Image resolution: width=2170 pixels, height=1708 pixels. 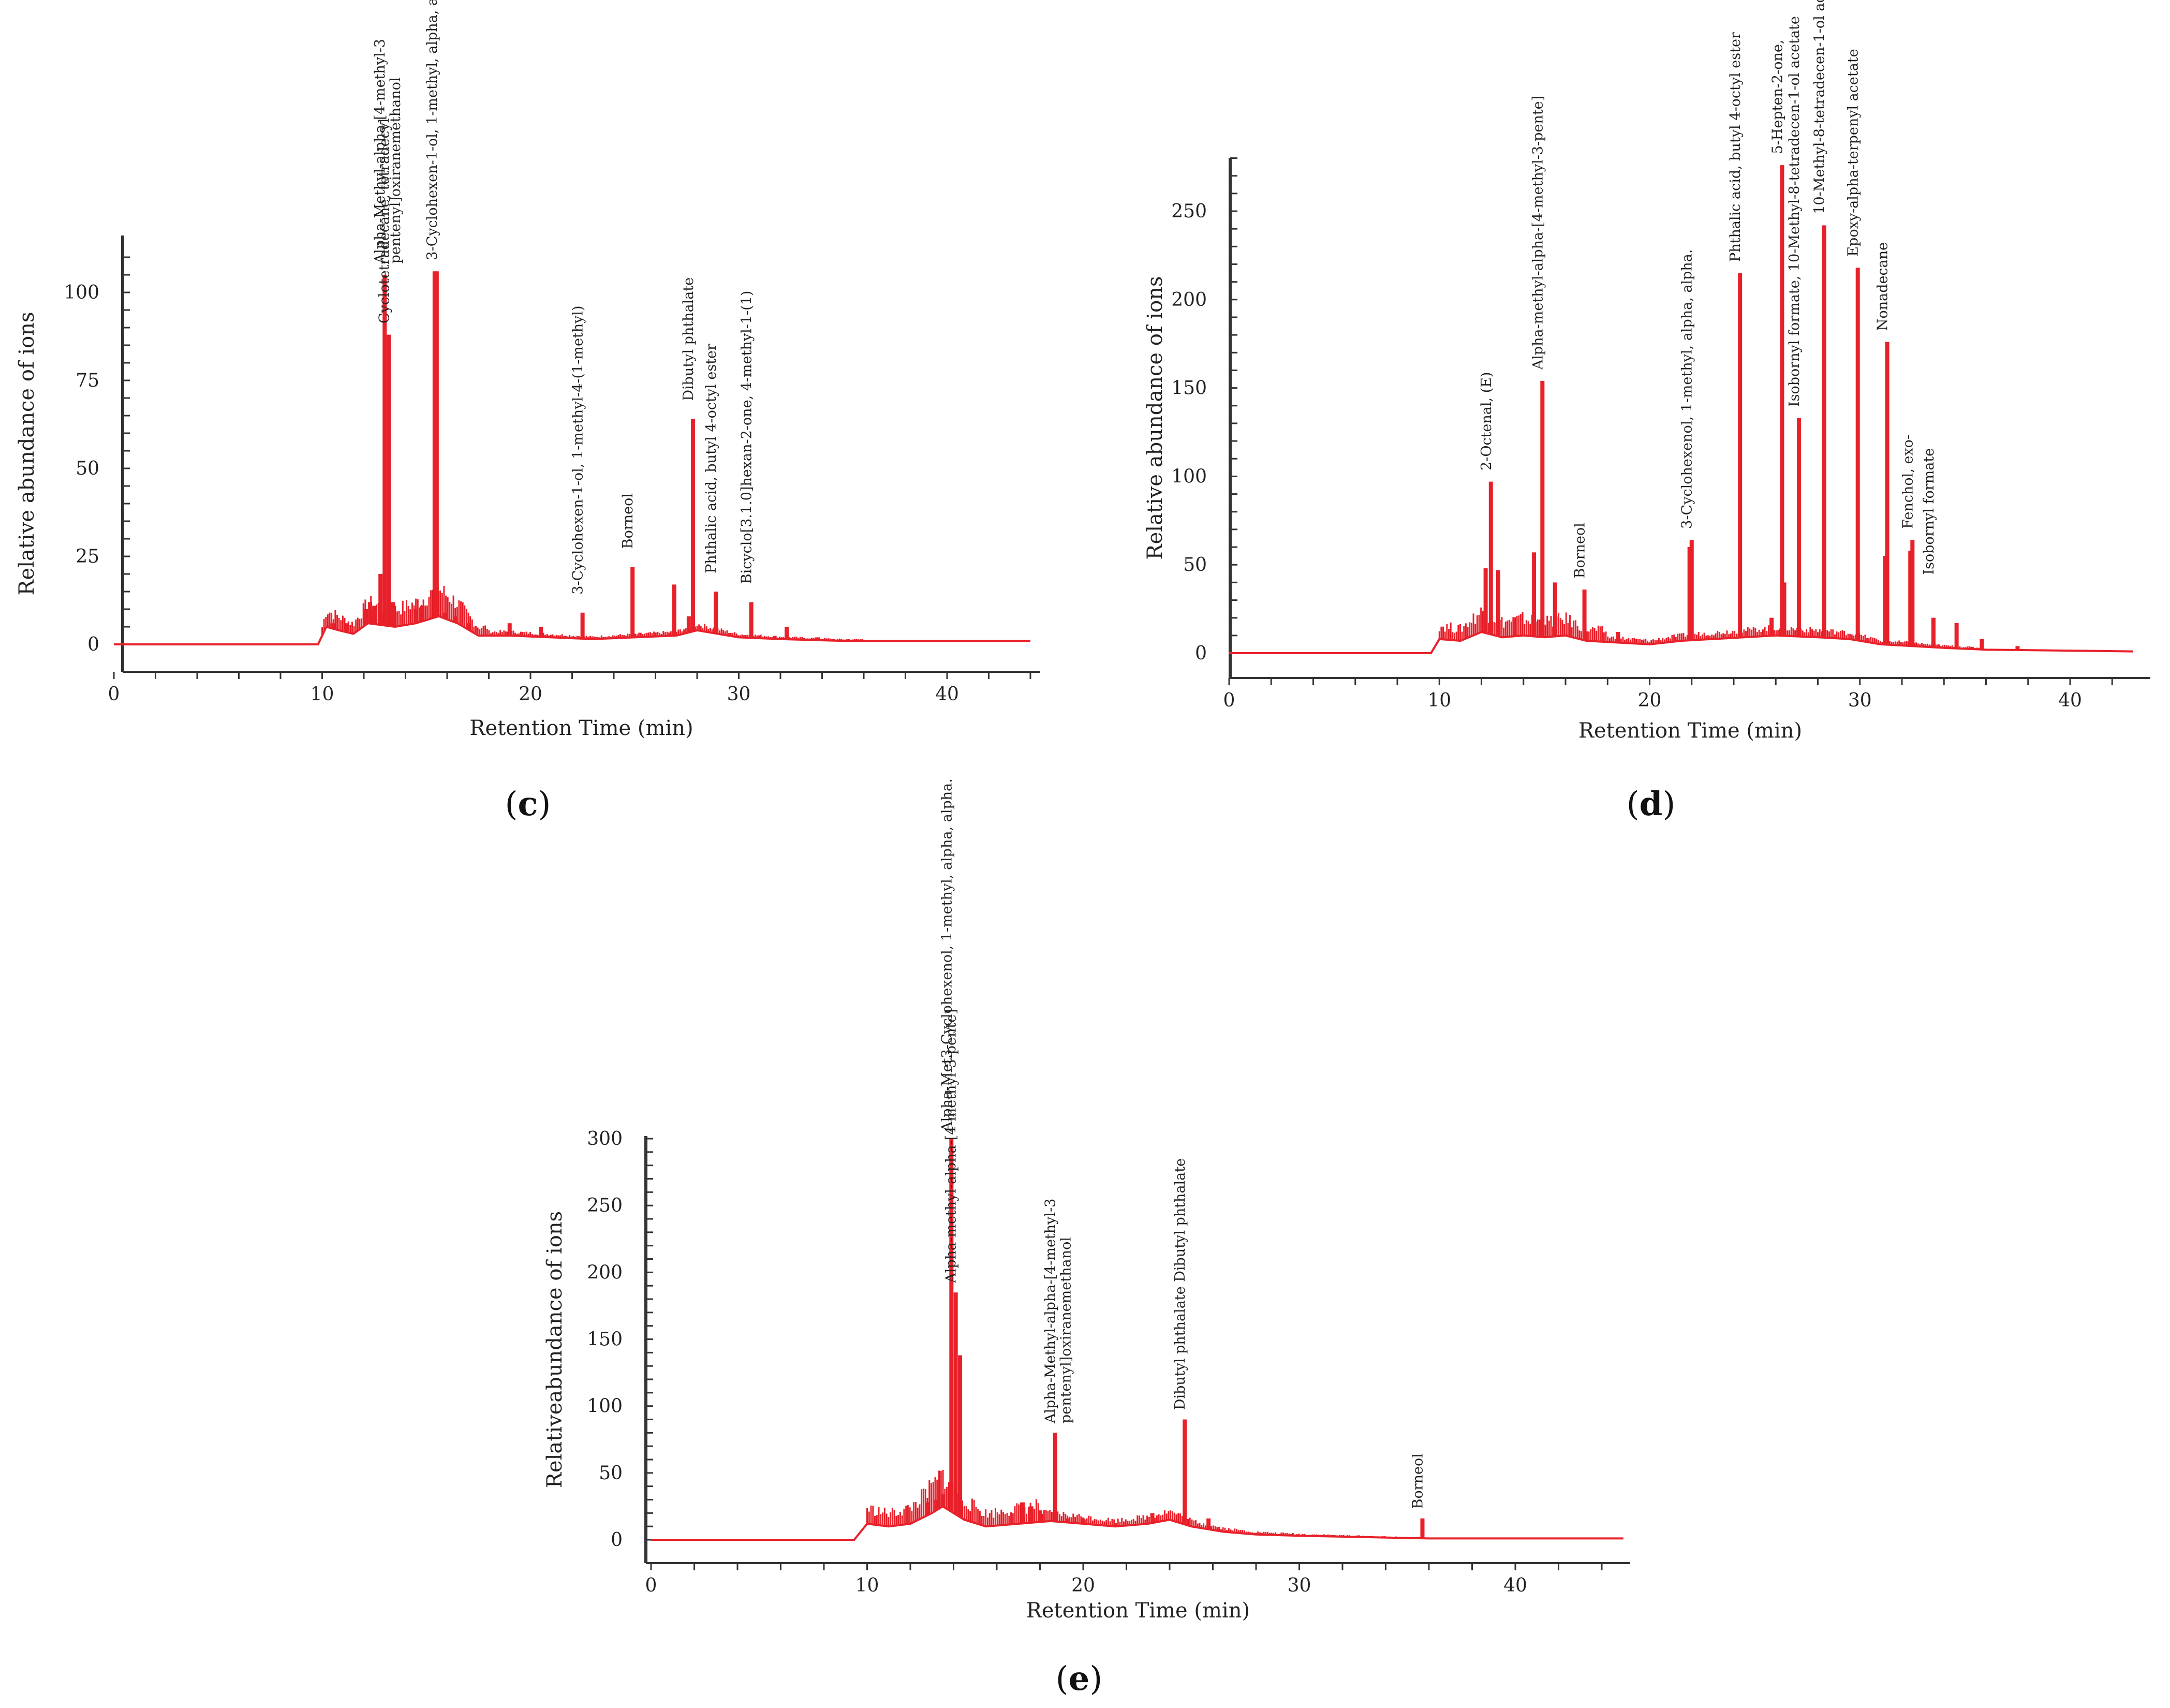 I want to click on peak-annotation: 5-Hepten-2-one,, so click(x=1777, y=97).